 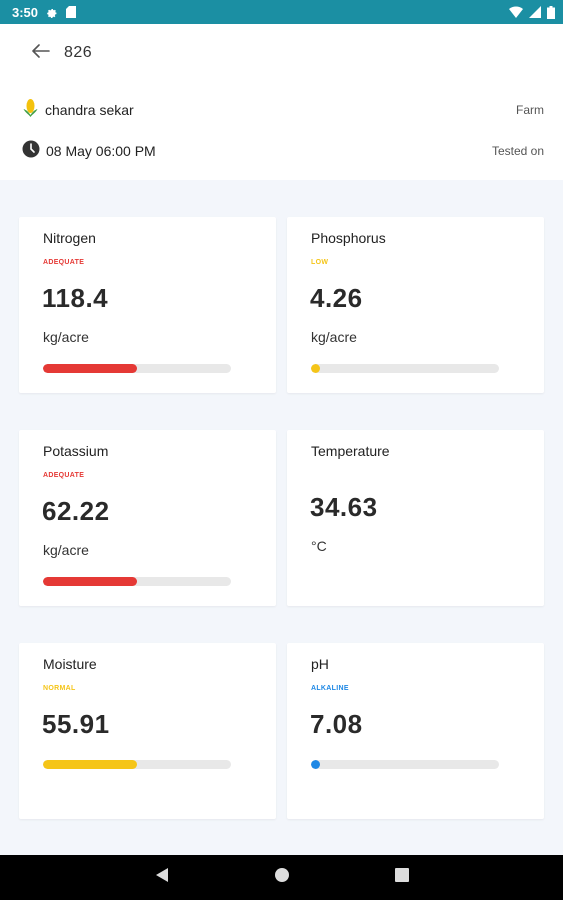 I want to click on tested-datetime: 08 May 06:00 PM, so click(x=101, y=150).